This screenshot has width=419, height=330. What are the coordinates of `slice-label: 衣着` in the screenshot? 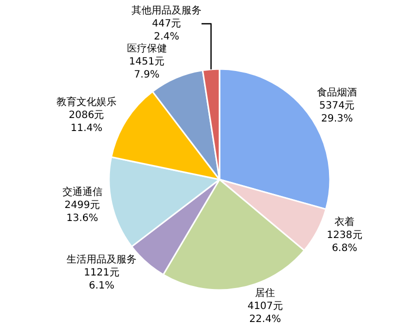 It's located at (344, 222).